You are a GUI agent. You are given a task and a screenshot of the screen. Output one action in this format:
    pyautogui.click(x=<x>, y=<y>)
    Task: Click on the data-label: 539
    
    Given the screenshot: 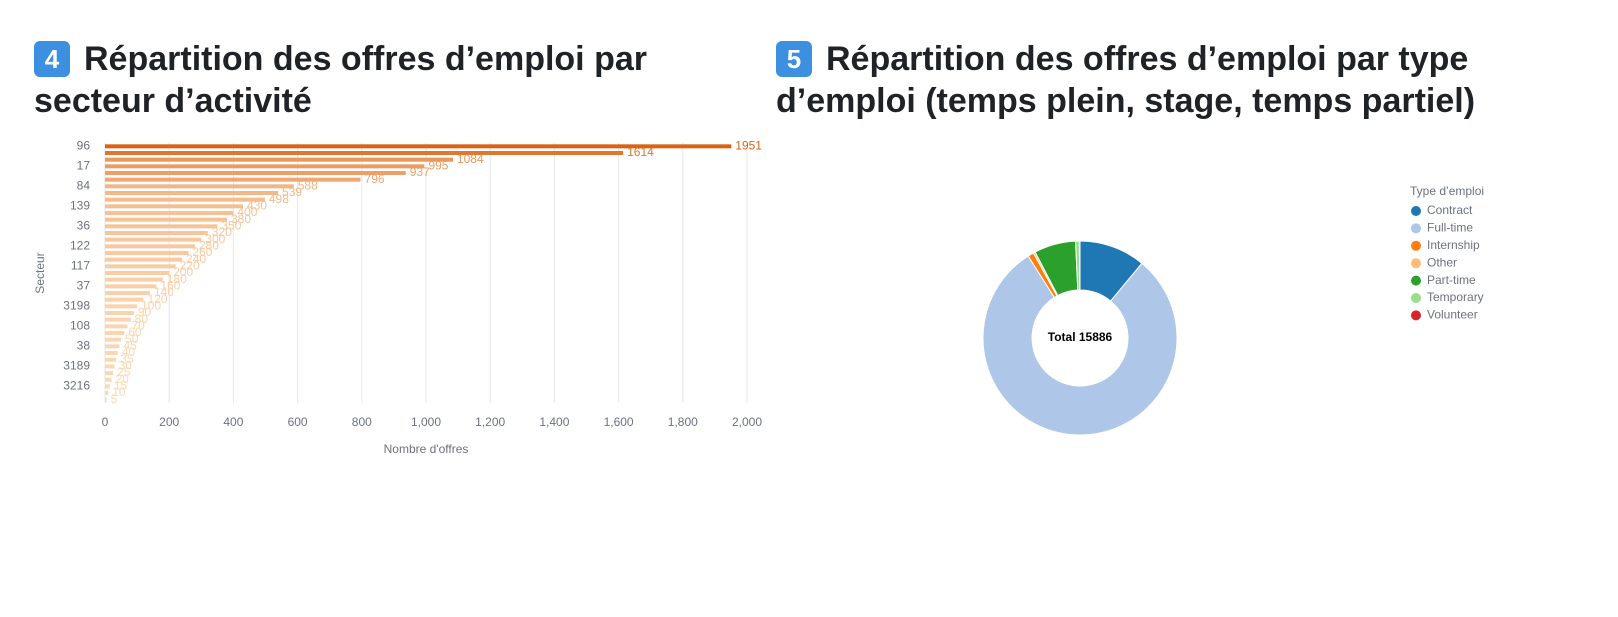 What is the action you would take?
    pyautogui.click(x=292, y=192)
    